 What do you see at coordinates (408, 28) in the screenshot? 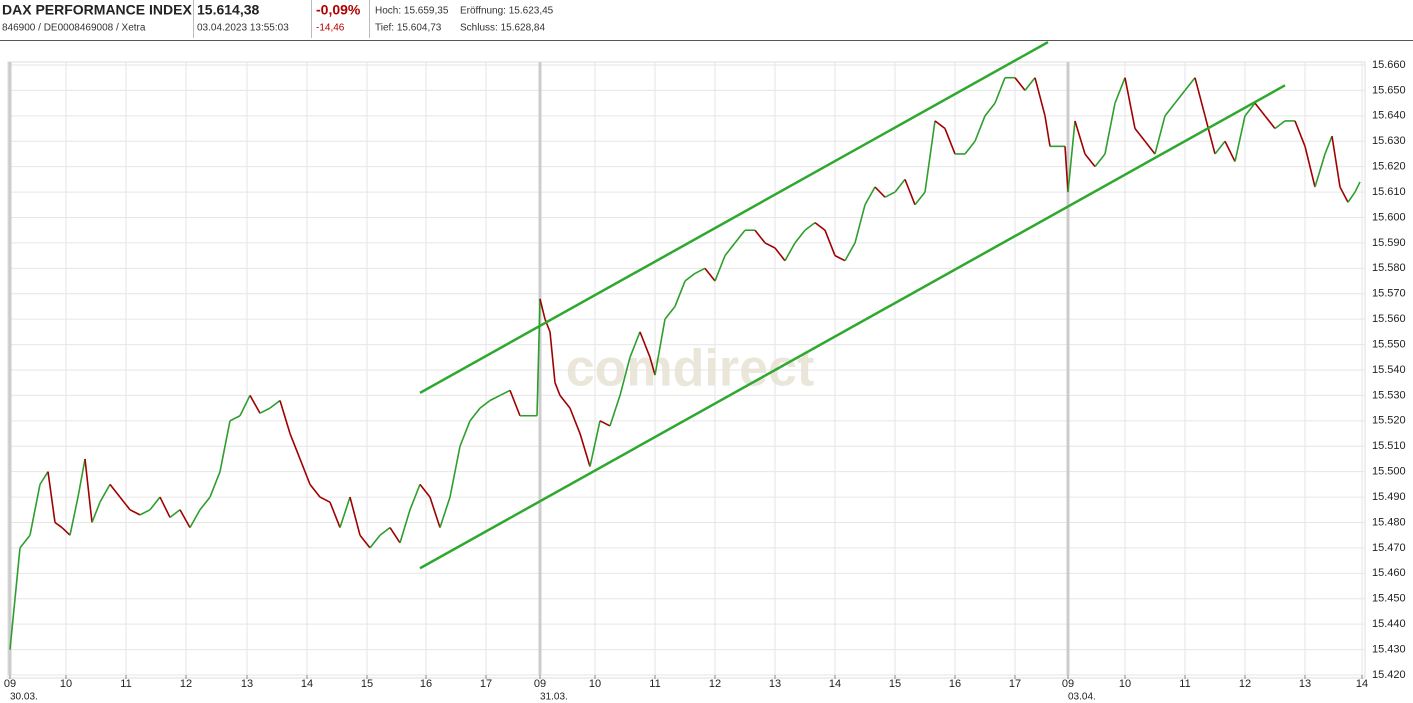
I see `low: Tief: 15.604,73` at bounding box center [408, 28].